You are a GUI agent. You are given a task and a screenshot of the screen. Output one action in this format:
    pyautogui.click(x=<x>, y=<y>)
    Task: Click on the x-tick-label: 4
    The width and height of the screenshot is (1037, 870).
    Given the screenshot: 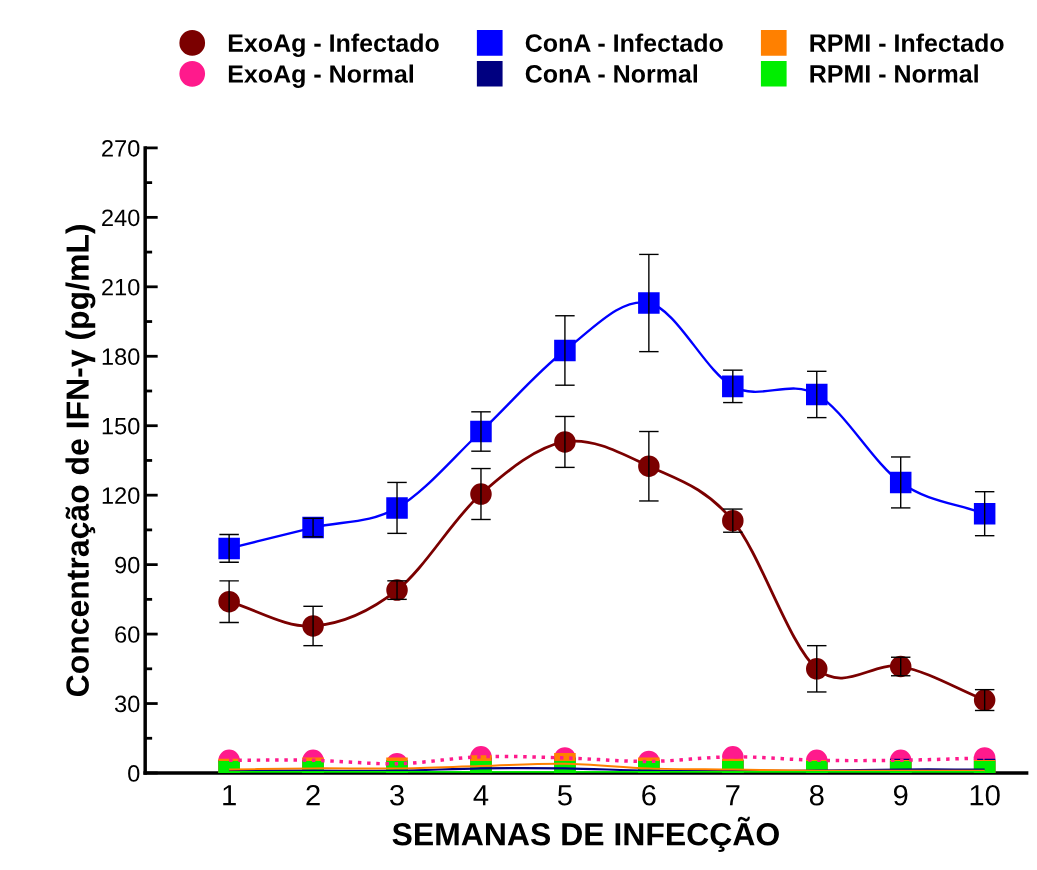 What is the action you would take?
    pyautogui.click(x=481, y=795)
    